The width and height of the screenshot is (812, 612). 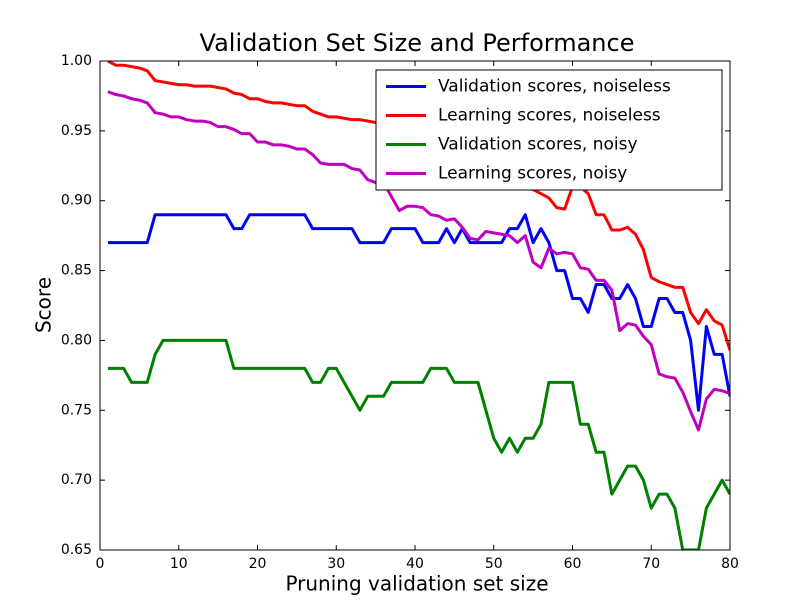 What do you see at coordinates (415, 564) in the screenshot?
I see `x-tick-label: 40` at bounding box center [415, 564].